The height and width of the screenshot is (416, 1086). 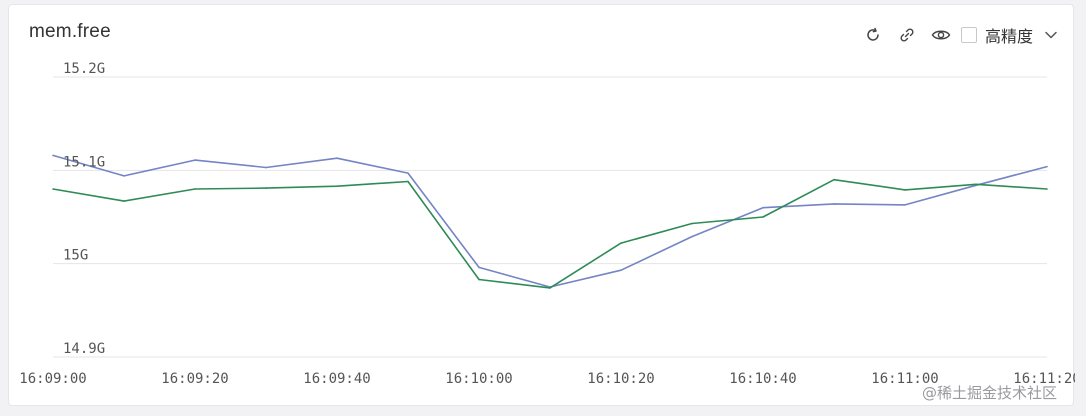 What do you see at coordinates (762, 379) in the screenshot?
I see `x-tick-label: 16:10:40` at bounding box center [762, 379].